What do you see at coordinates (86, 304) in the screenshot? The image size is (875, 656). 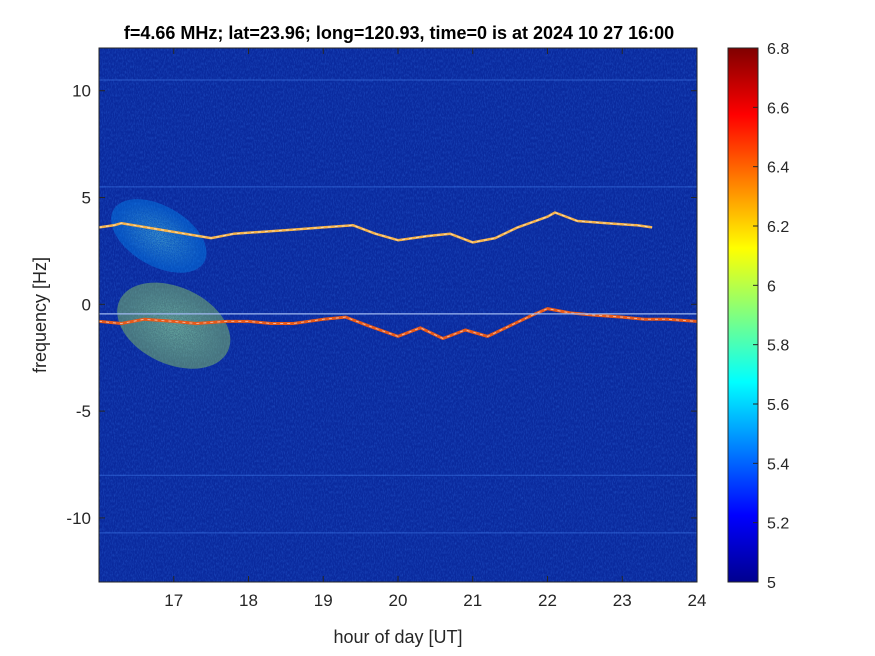 I see `y-tick-label: 0` at bounding box center [86, 304].